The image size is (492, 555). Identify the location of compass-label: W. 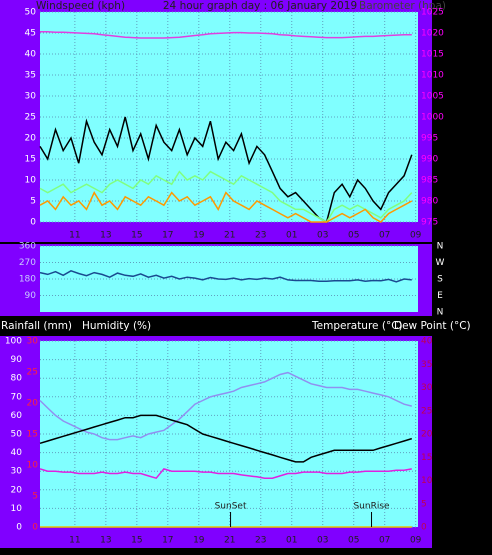
(440, 263).